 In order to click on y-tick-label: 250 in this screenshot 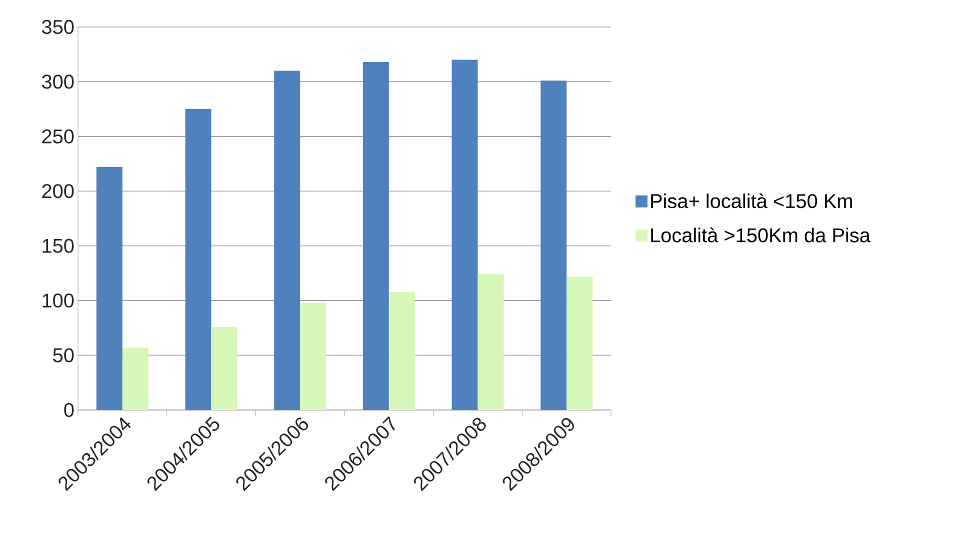, I will do `click(58, 136)`.